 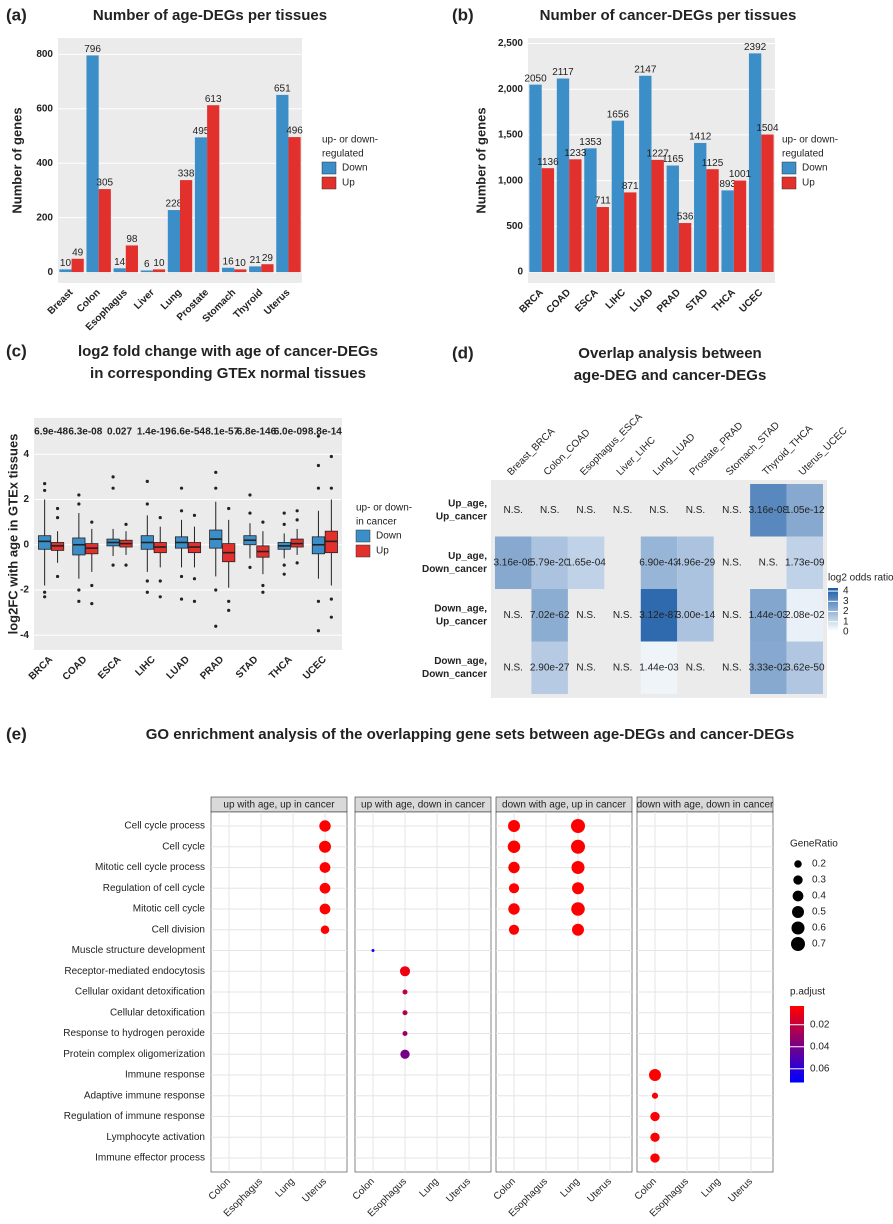 I want to click on term-label: Receptor-mediated endocytosis, so click(x=134, y=971).